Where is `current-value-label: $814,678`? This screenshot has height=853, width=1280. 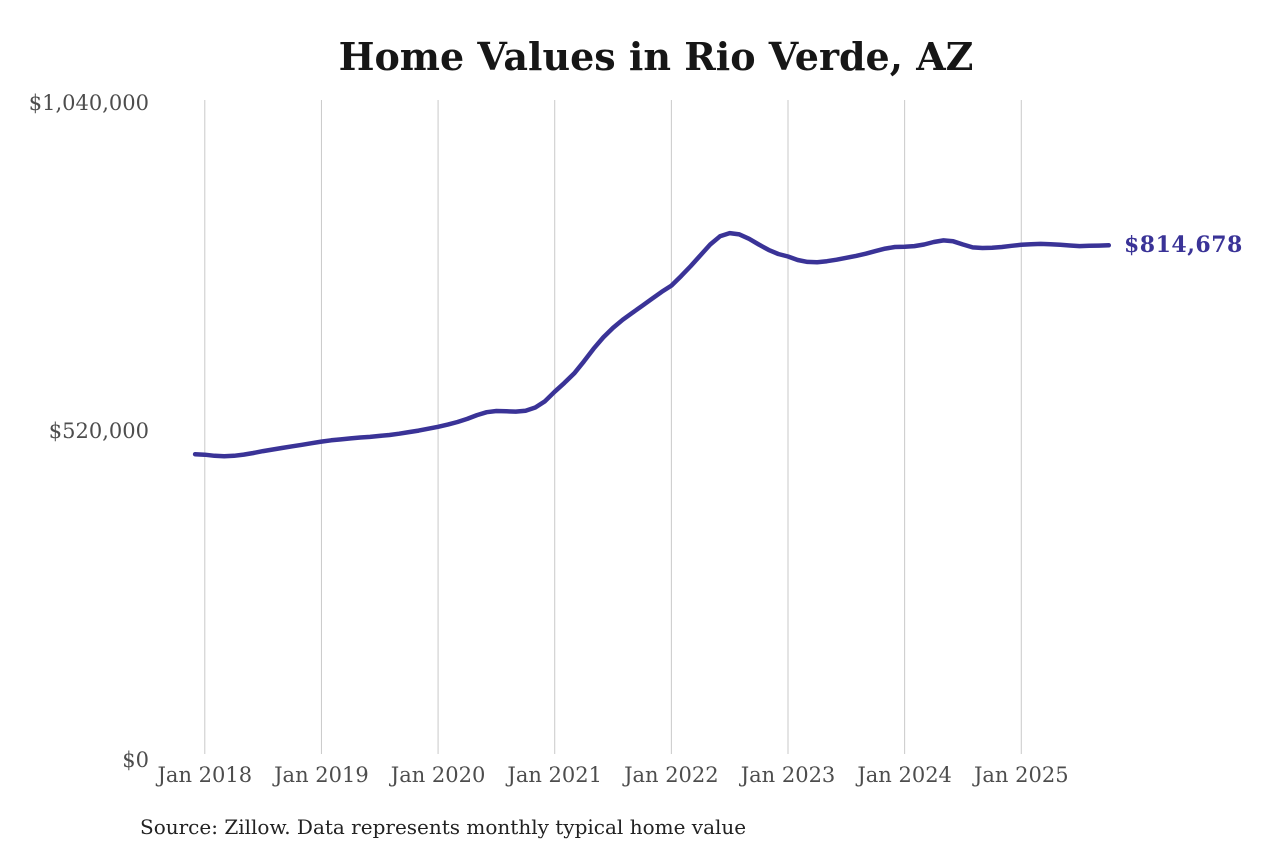 current-value-label: $814,678 is located at coordinates (1183, 245).